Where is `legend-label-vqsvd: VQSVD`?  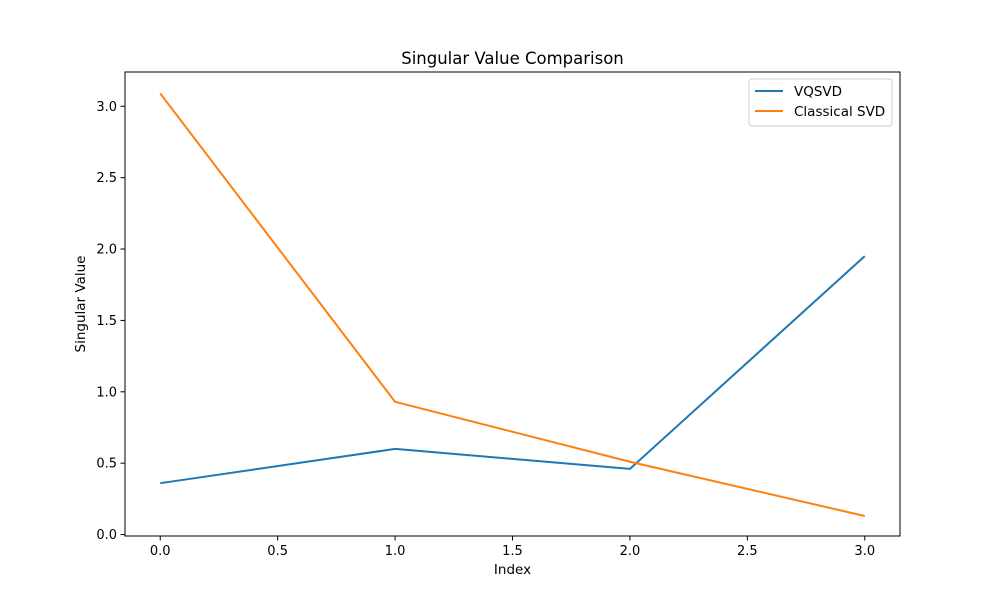 legend-label-vqsvd: VQSVD is located at coordinates (818, 92).